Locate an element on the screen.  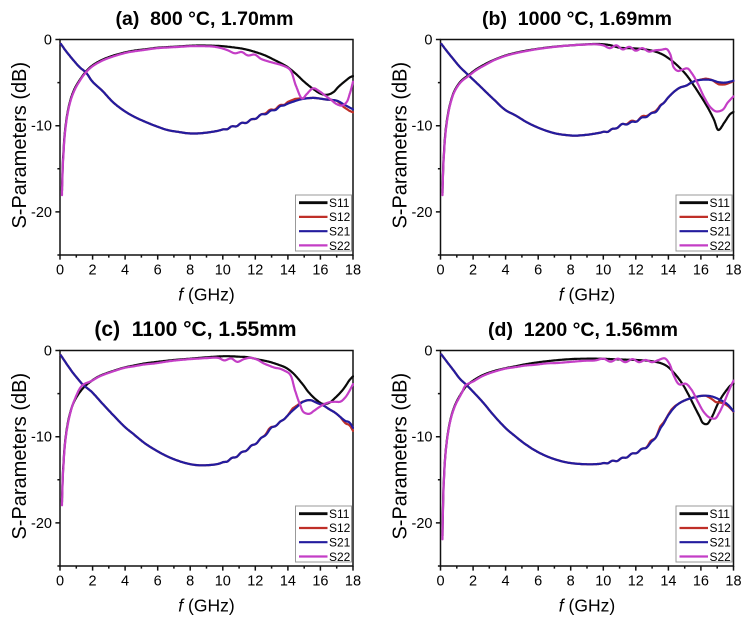
svg-text: (d) 1200 °C, 1.56mm is located at coordinates (583, 330).